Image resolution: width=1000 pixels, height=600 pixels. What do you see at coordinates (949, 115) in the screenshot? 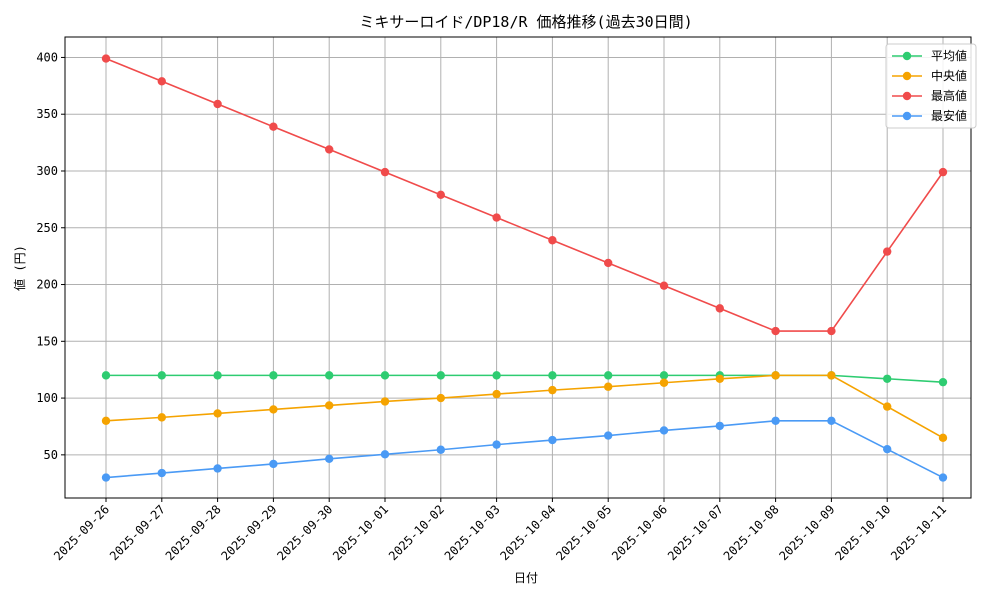
I see `legend-label: 最安値` at bounding box center [949, 115].